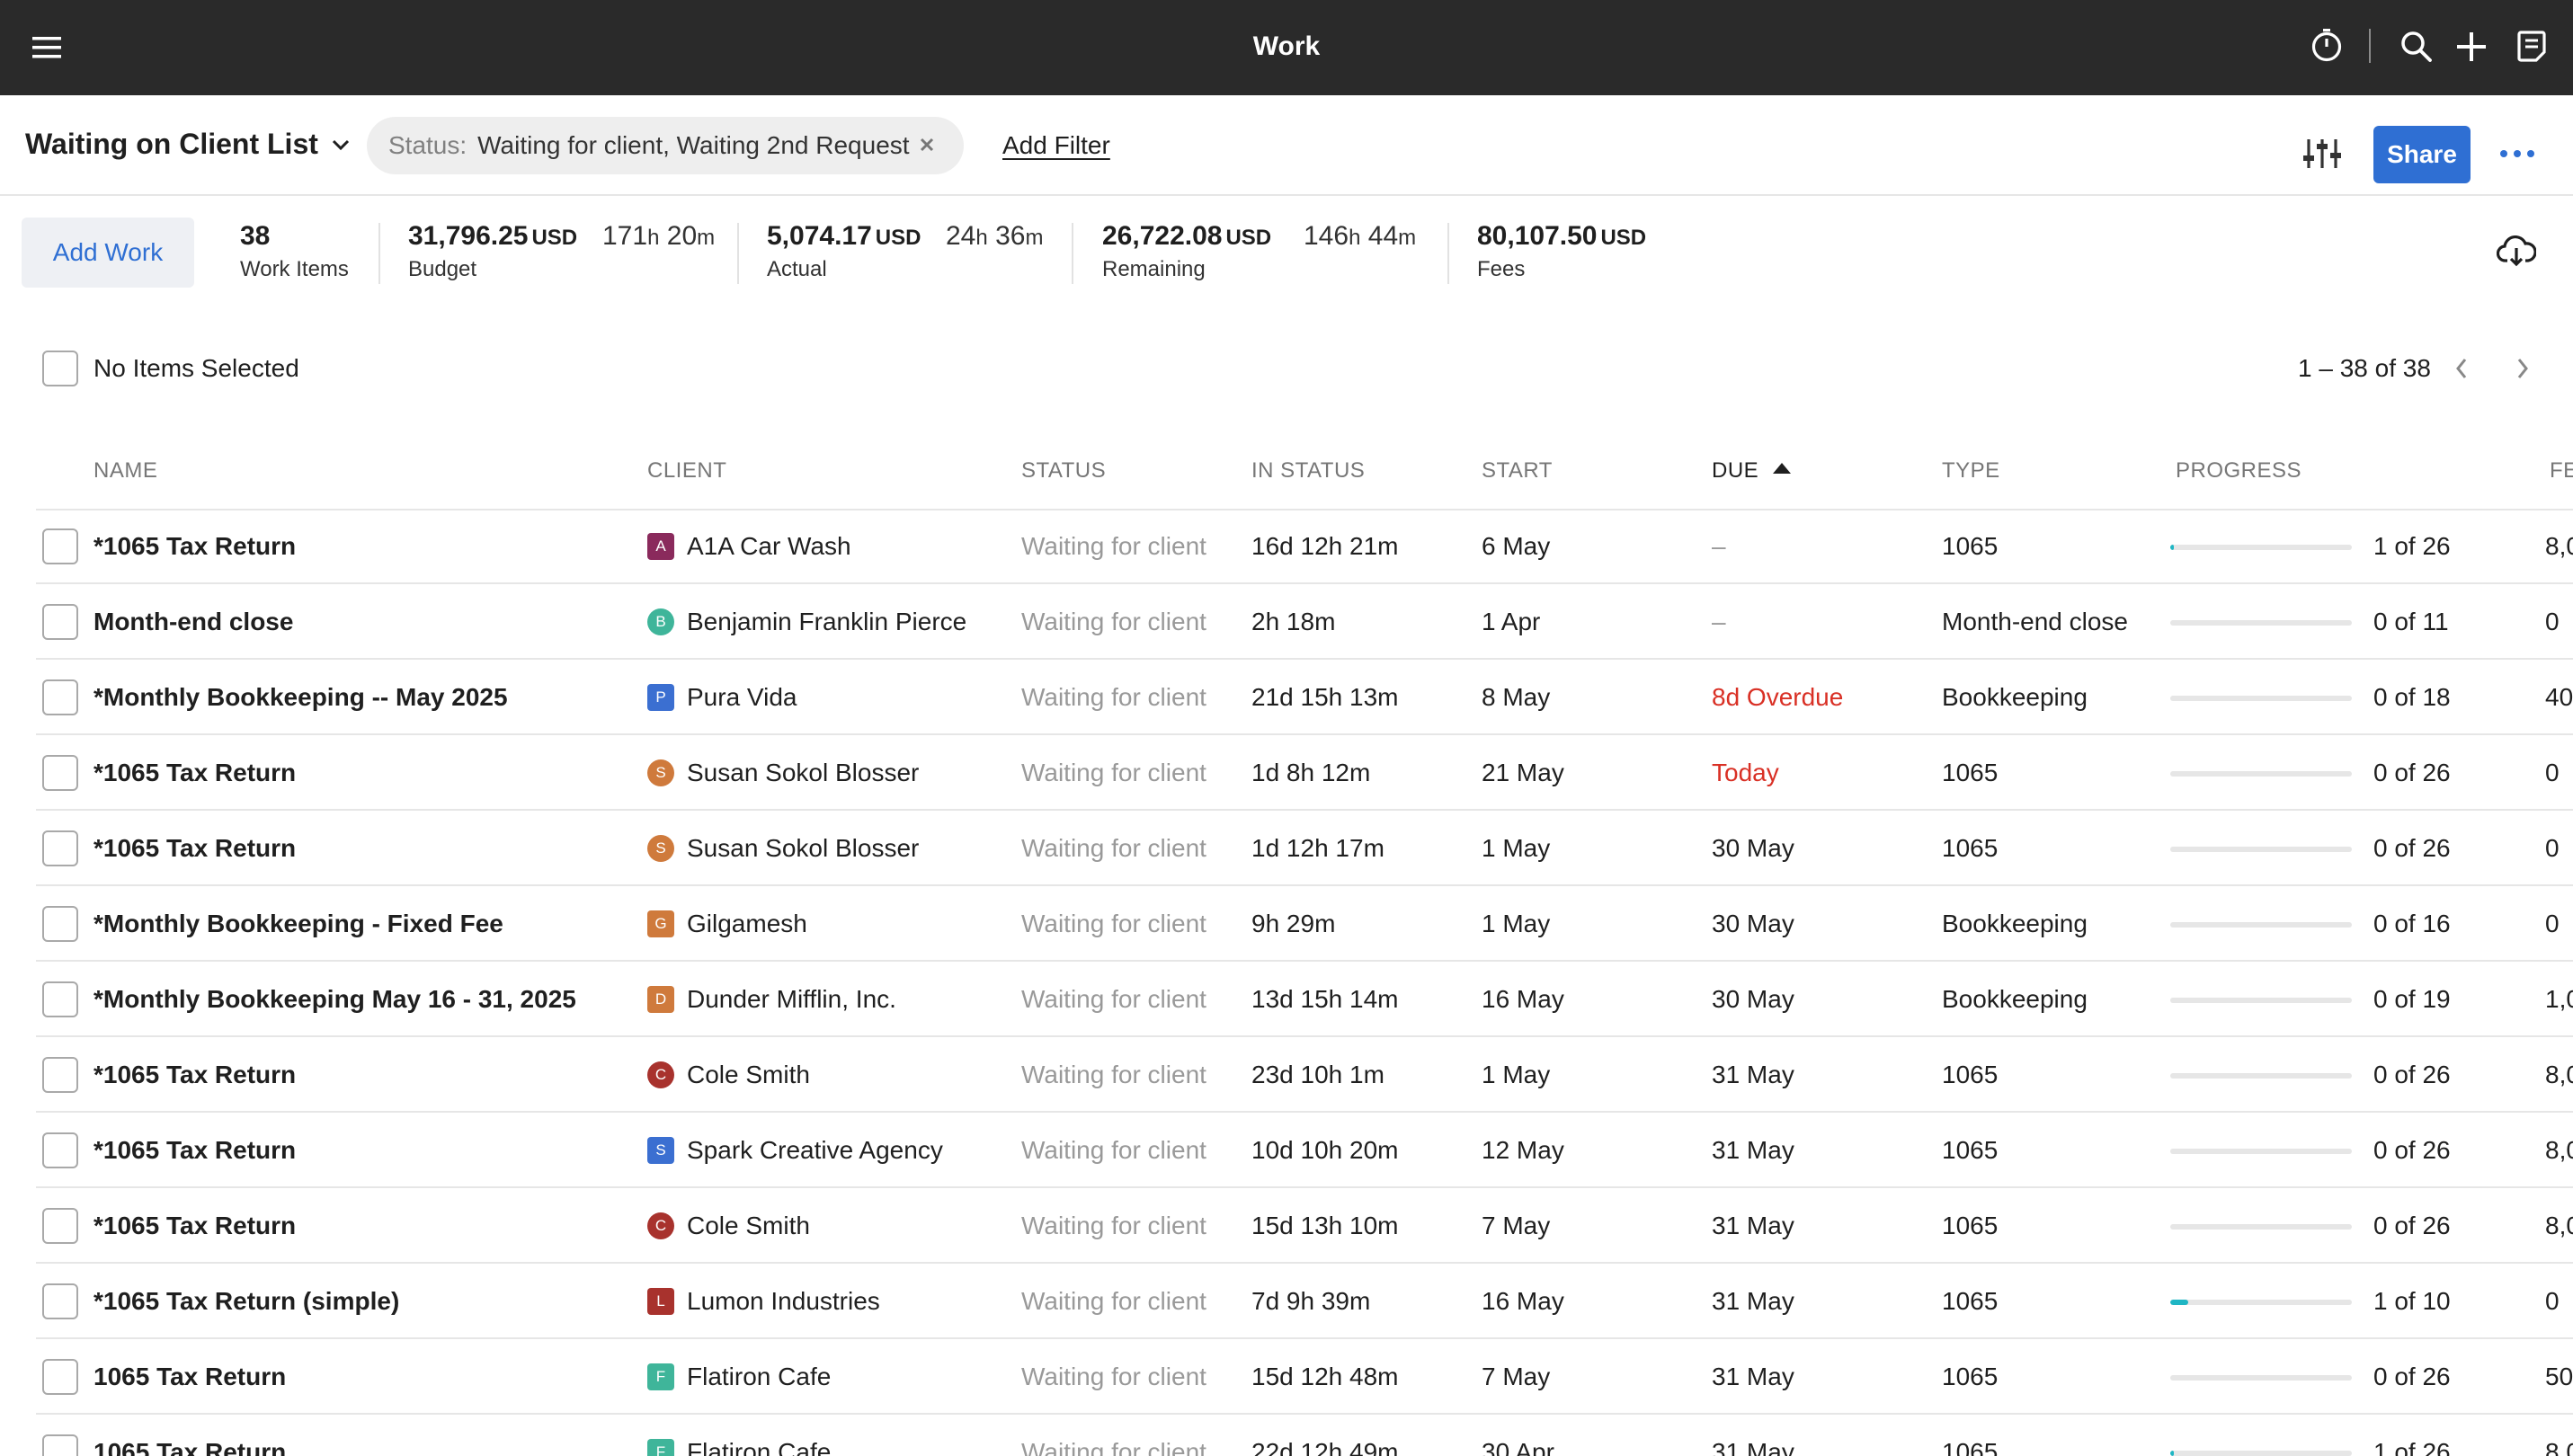  I want to click on client-cell: D Dunder Mifflin, Inc., so click(771, 999).